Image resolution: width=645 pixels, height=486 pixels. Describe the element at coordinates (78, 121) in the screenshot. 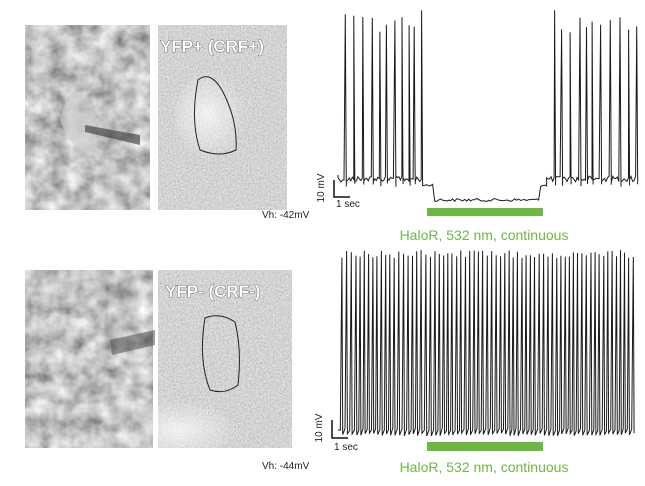

I see `cell` at that location.